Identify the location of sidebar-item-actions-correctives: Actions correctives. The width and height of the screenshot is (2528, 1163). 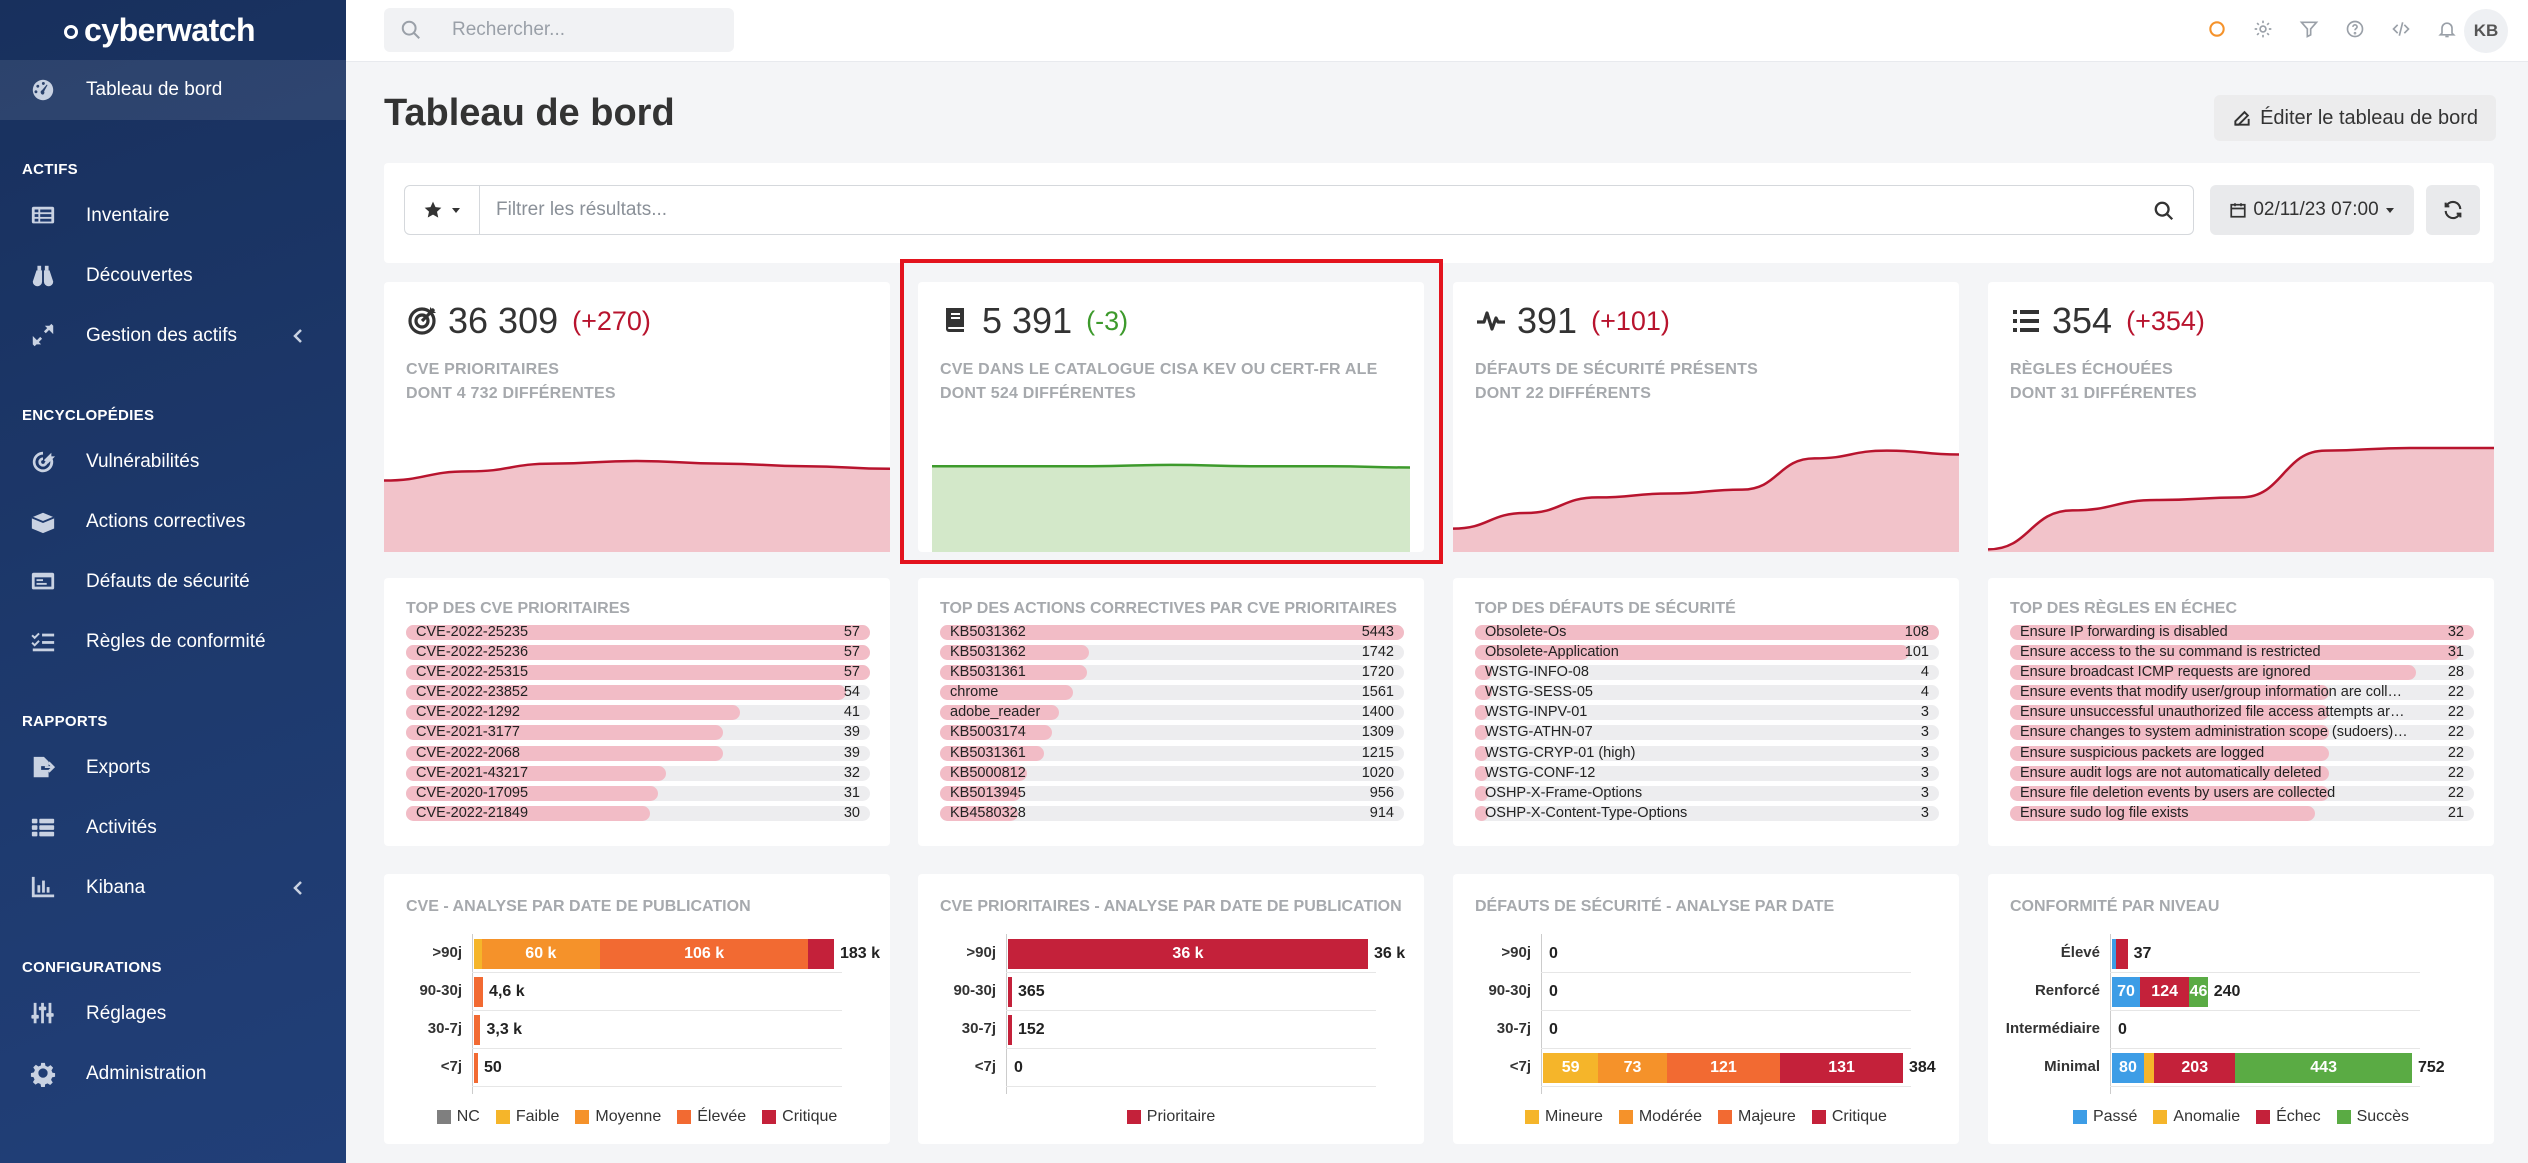
(173, 522).